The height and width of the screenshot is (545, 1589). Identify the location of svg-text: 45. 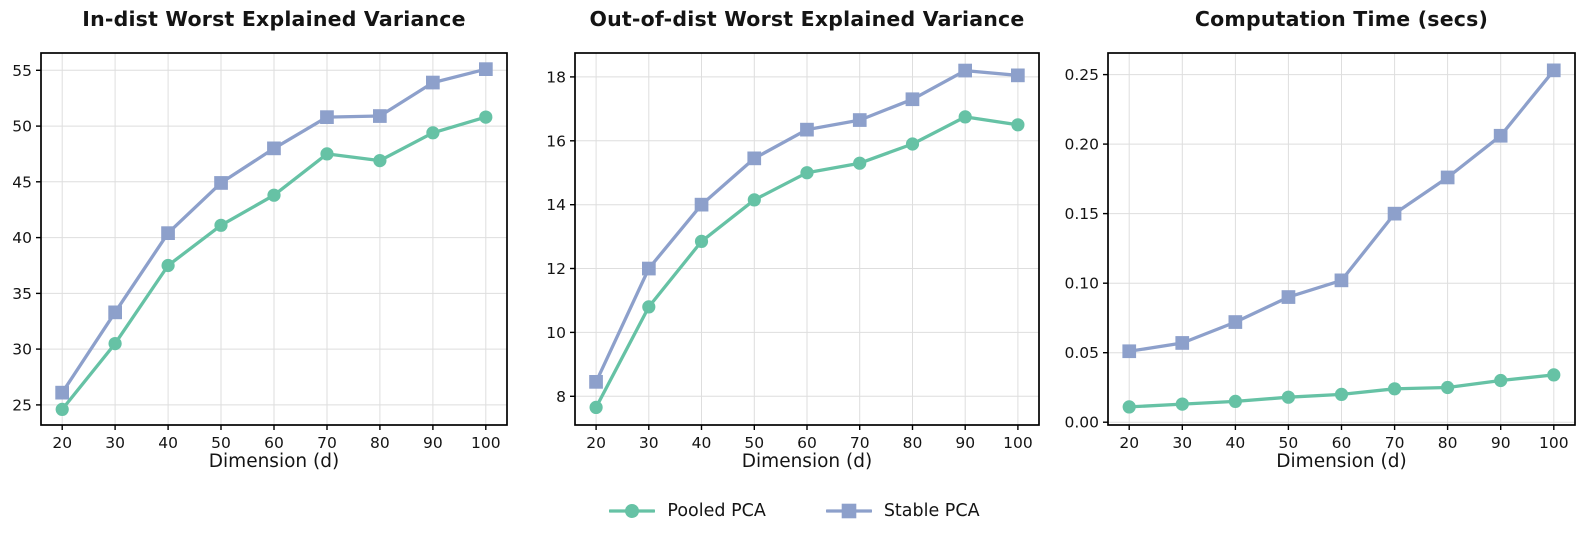
(22, 182).